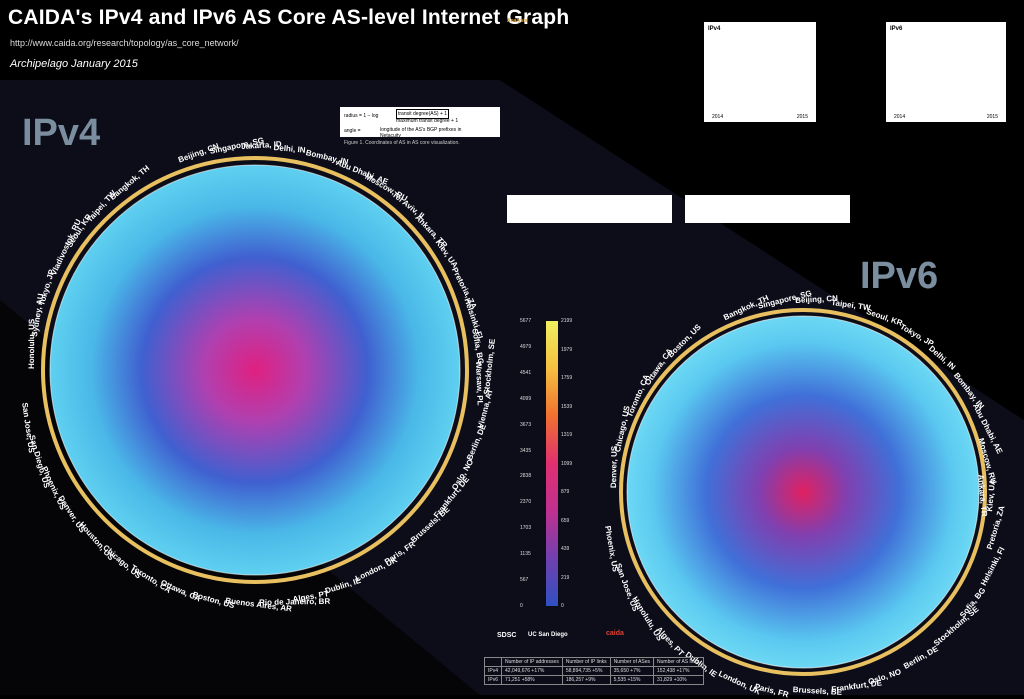 The image size is (1024, 699). Describe the element at coordinates (614, 467) in the screenshot. I see `city-label: Denver, US` at that location.